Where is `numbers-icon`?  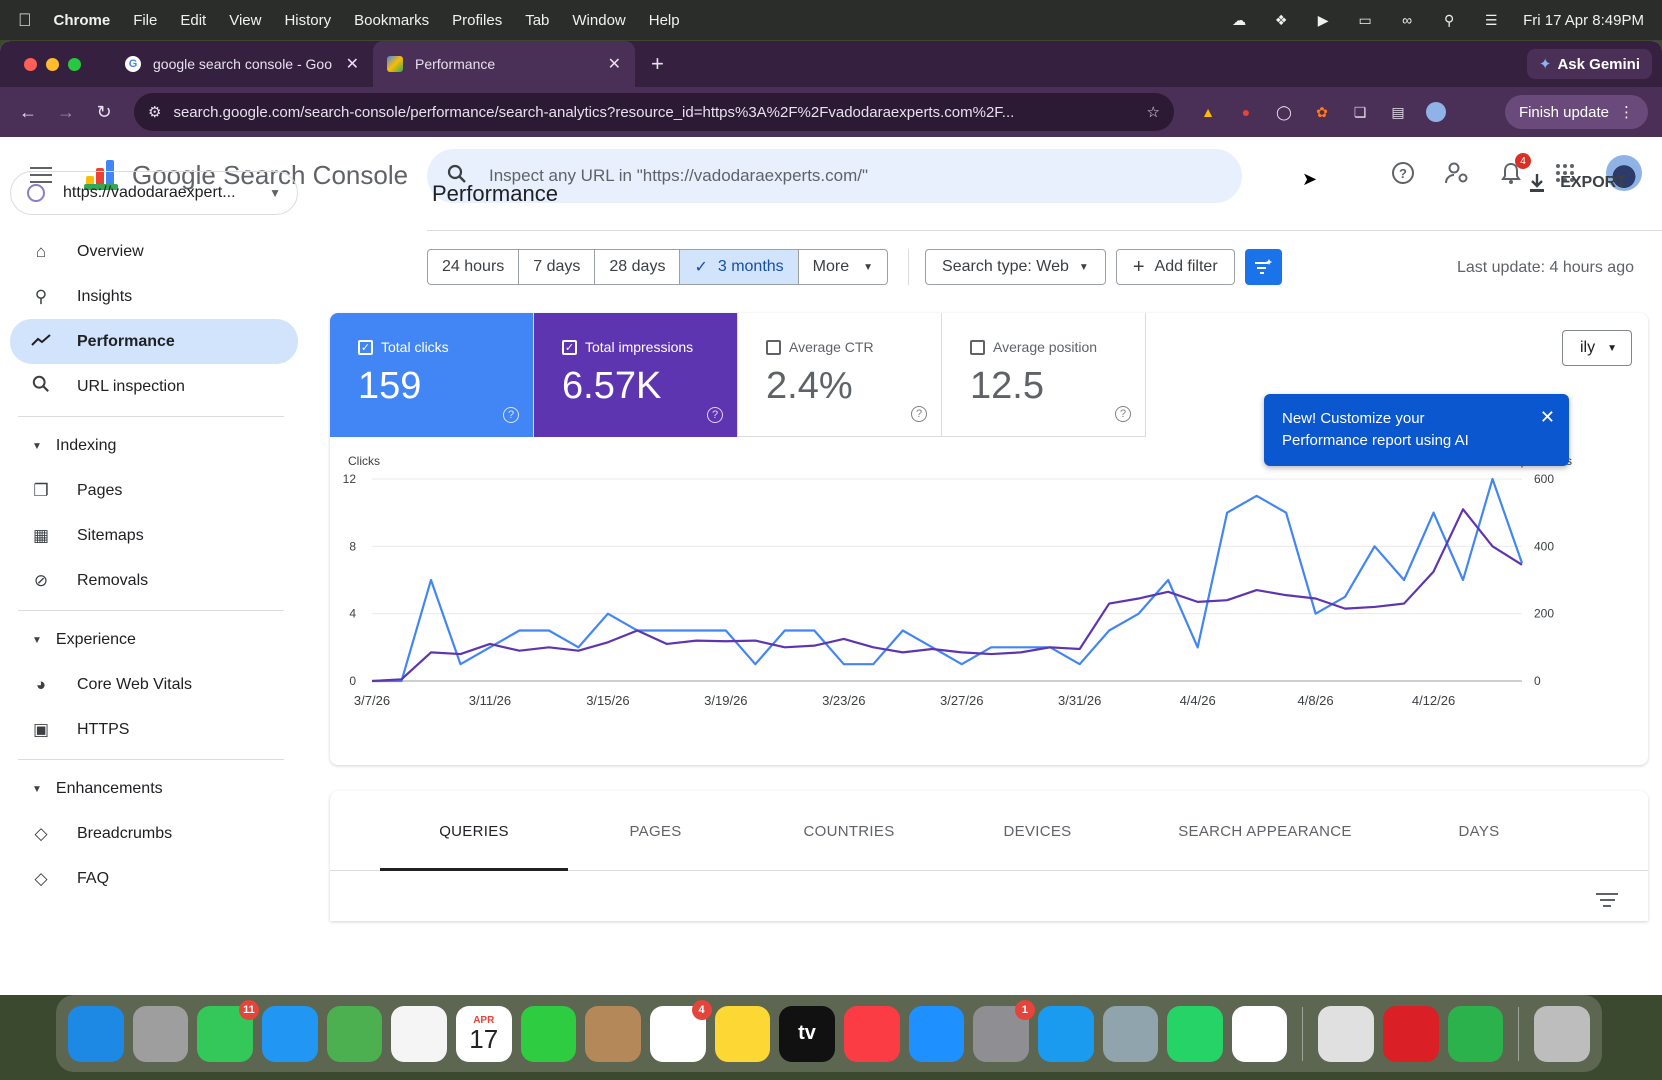
numbers-icon is located at coordinates (1475, 1033).